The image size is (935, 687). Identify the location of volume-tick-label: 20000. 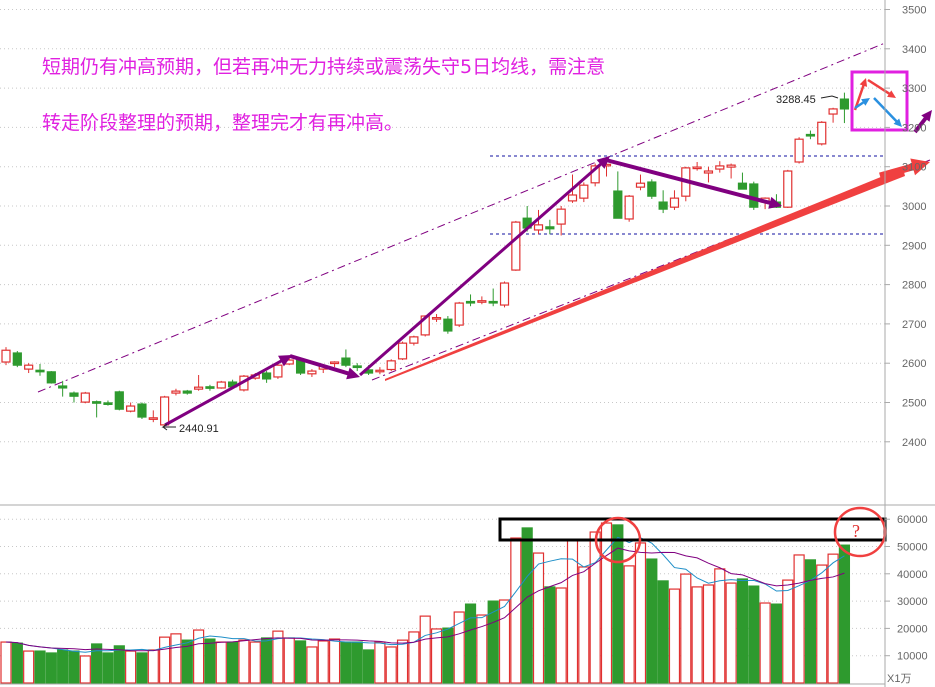
(912, 629).